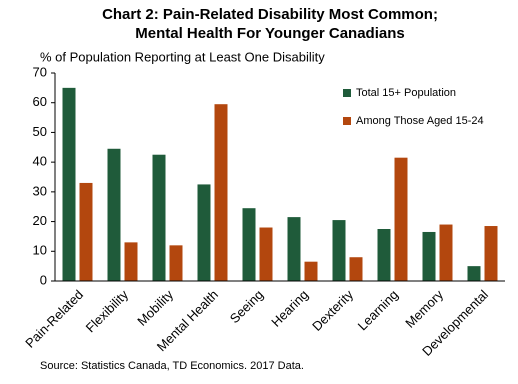 Image resolution: width=518 pixels, height=384 pixels. What do you see at coordinates (40, 101) in the screenshot?
I see `y-tick-label: 60` at bounding box center [40, 101].